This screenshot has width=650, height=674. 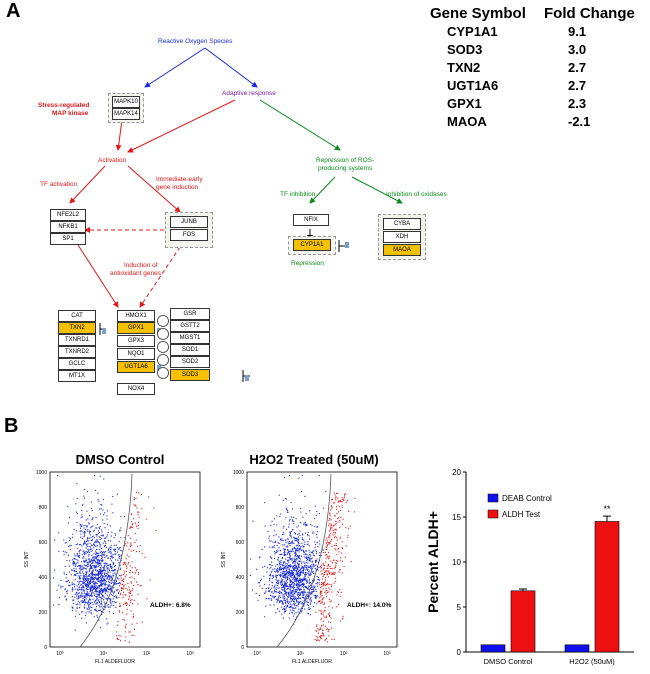 I want to click on panel-a-label: A, so click(x=13, y=11).